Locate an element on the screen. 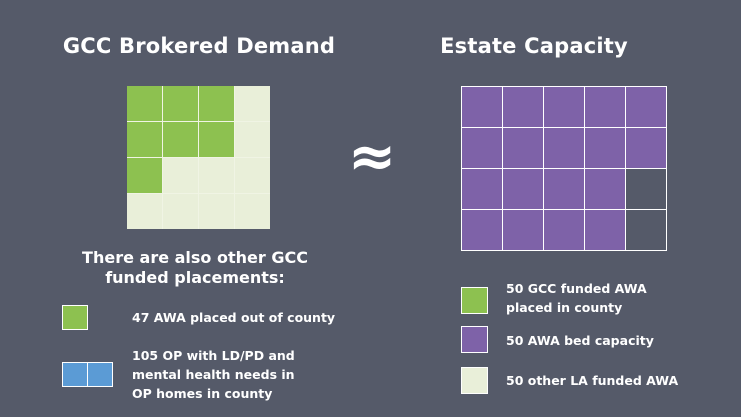  legend-line: 105 OP with LD/PD and is located at coordinates (213, 355).